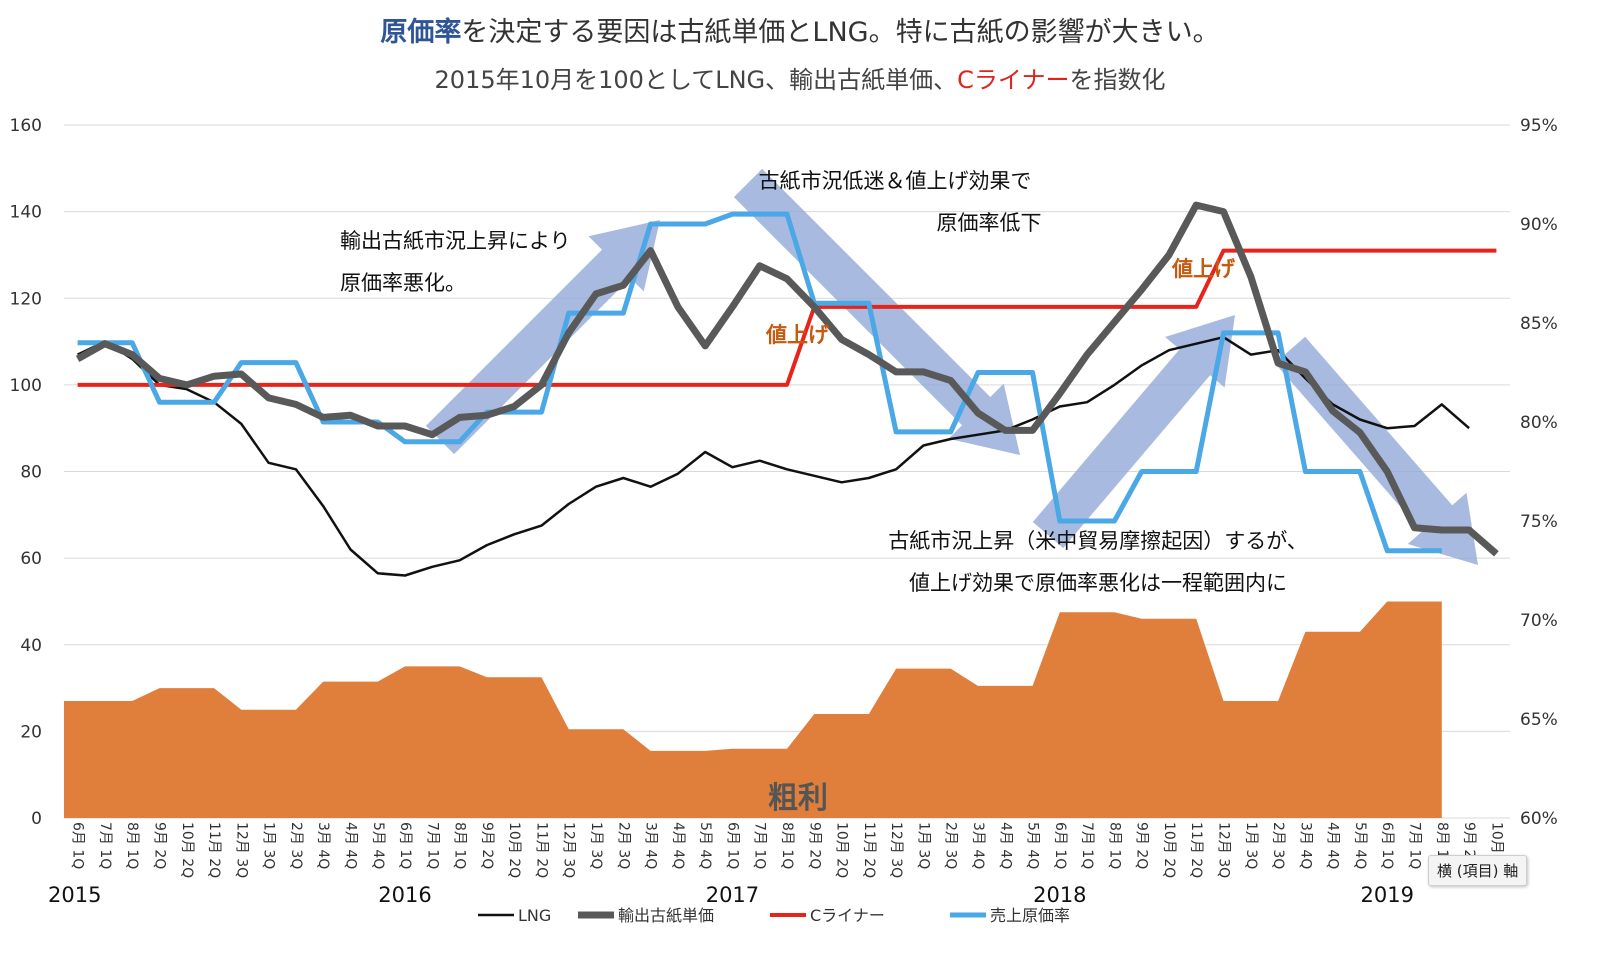  I want to click on legend-label: LNG, so click(534, 915).